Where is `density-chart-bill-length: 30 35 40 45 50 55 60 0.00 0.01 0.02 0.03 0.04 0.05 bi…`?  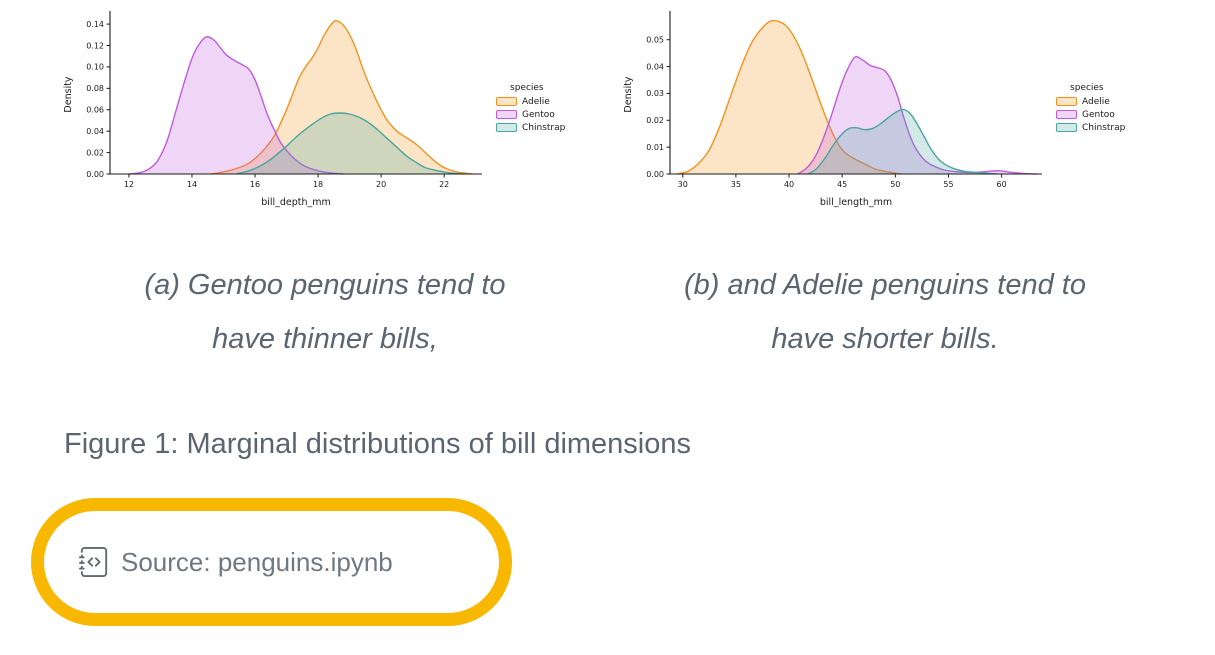 density-chart-bill-length: 30 35 40 45 50 55 60 0.00 0.01 0.02 0.03 0.04 0.05 bi… is located at coordinates (832, 109).